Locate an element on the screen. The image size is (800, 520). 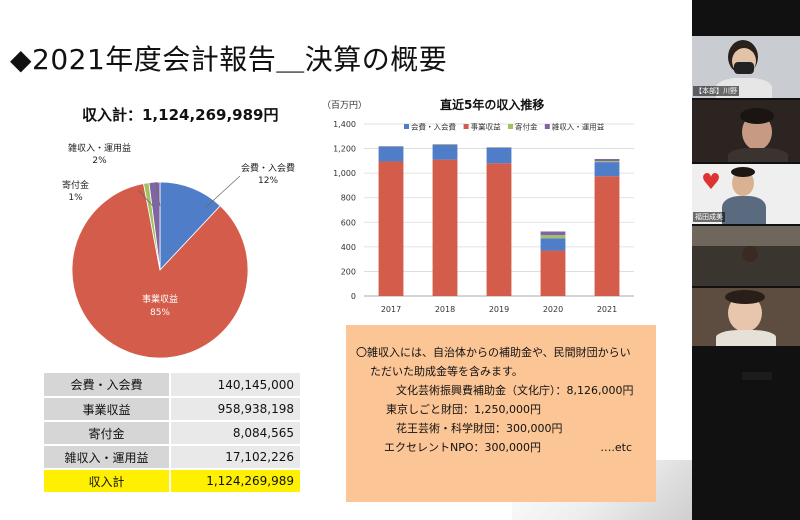
participant-tile: 【本部】川野 is located at coordinates (746, 67).